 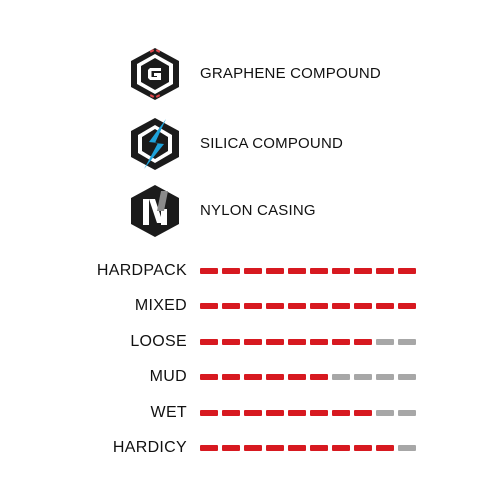 What do you see at coordinates (168, 412) in the screenshot?
I see `rating-label: WET` at bounding box center [168, 412].